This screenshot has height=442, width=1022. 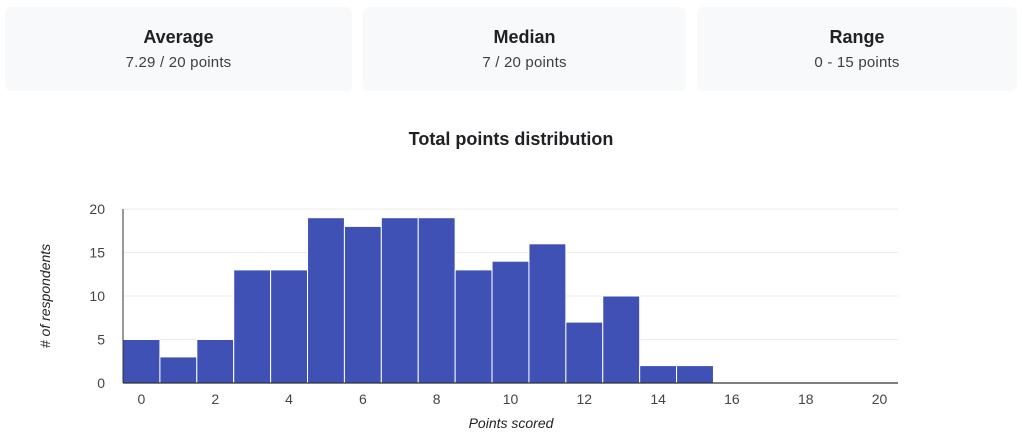 What do you see at coordinates (289, 399) in the screenshot?
I see `x-tick-label: 4` at bounding box center [289, 399].